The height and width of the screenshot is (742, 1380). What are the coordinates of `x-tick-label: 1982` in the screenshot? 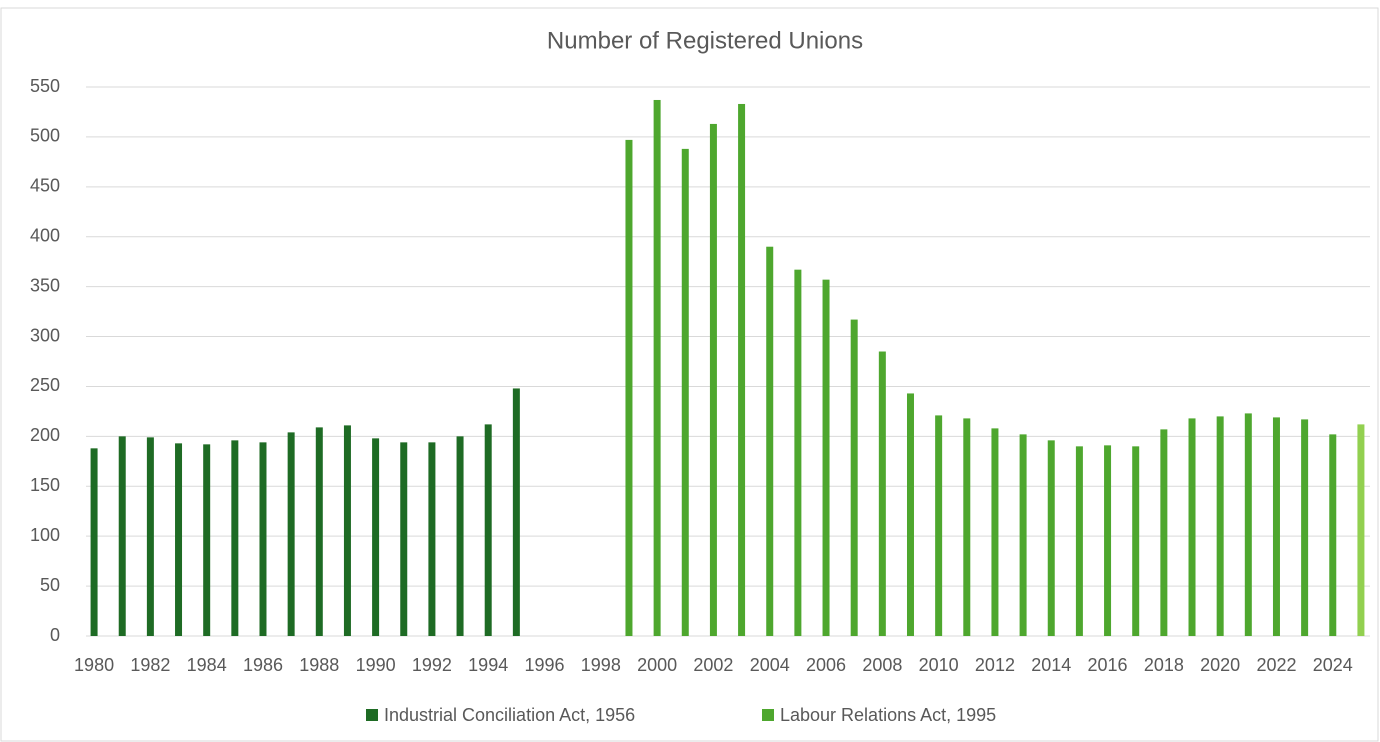 It's located at (150, 665).